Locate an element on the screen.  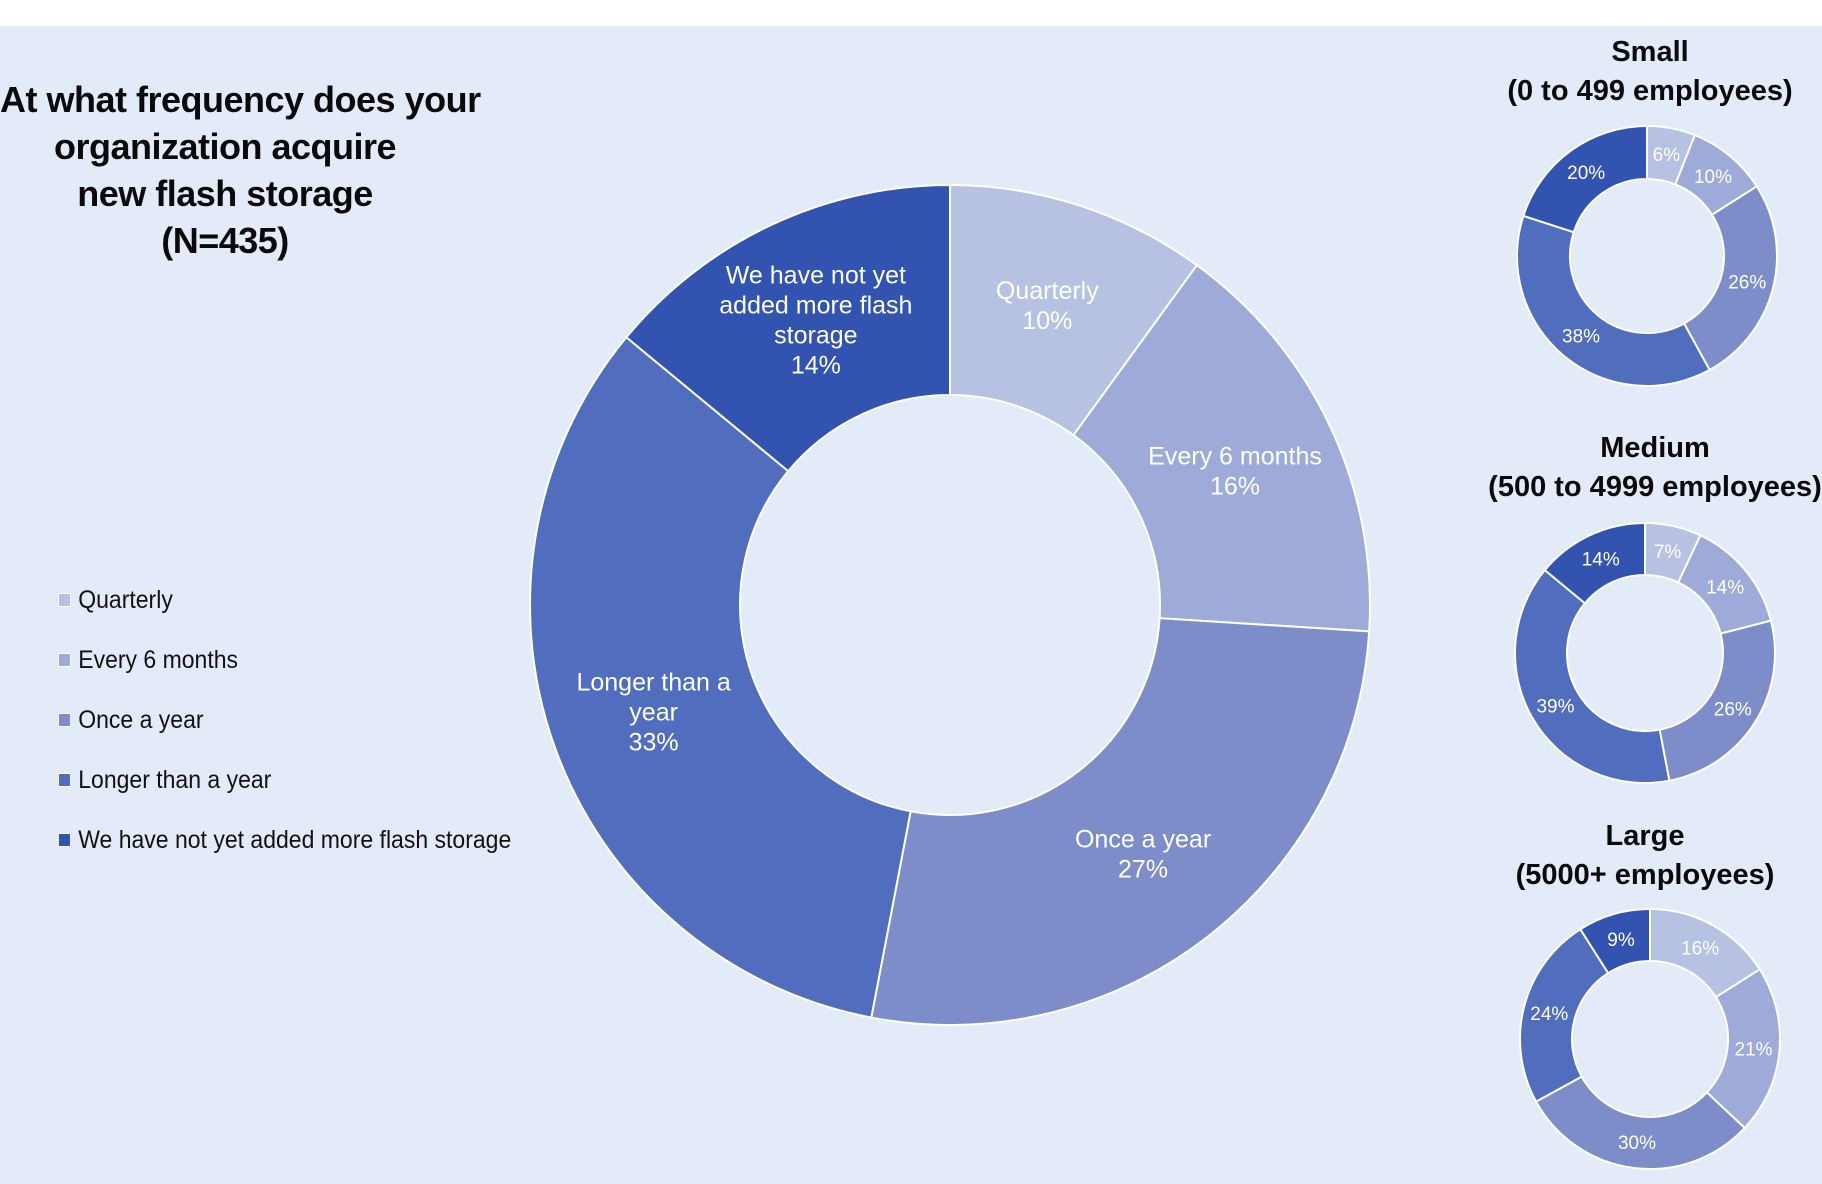
medium-slice-once-a-year is located at coordinates (1717, 700).